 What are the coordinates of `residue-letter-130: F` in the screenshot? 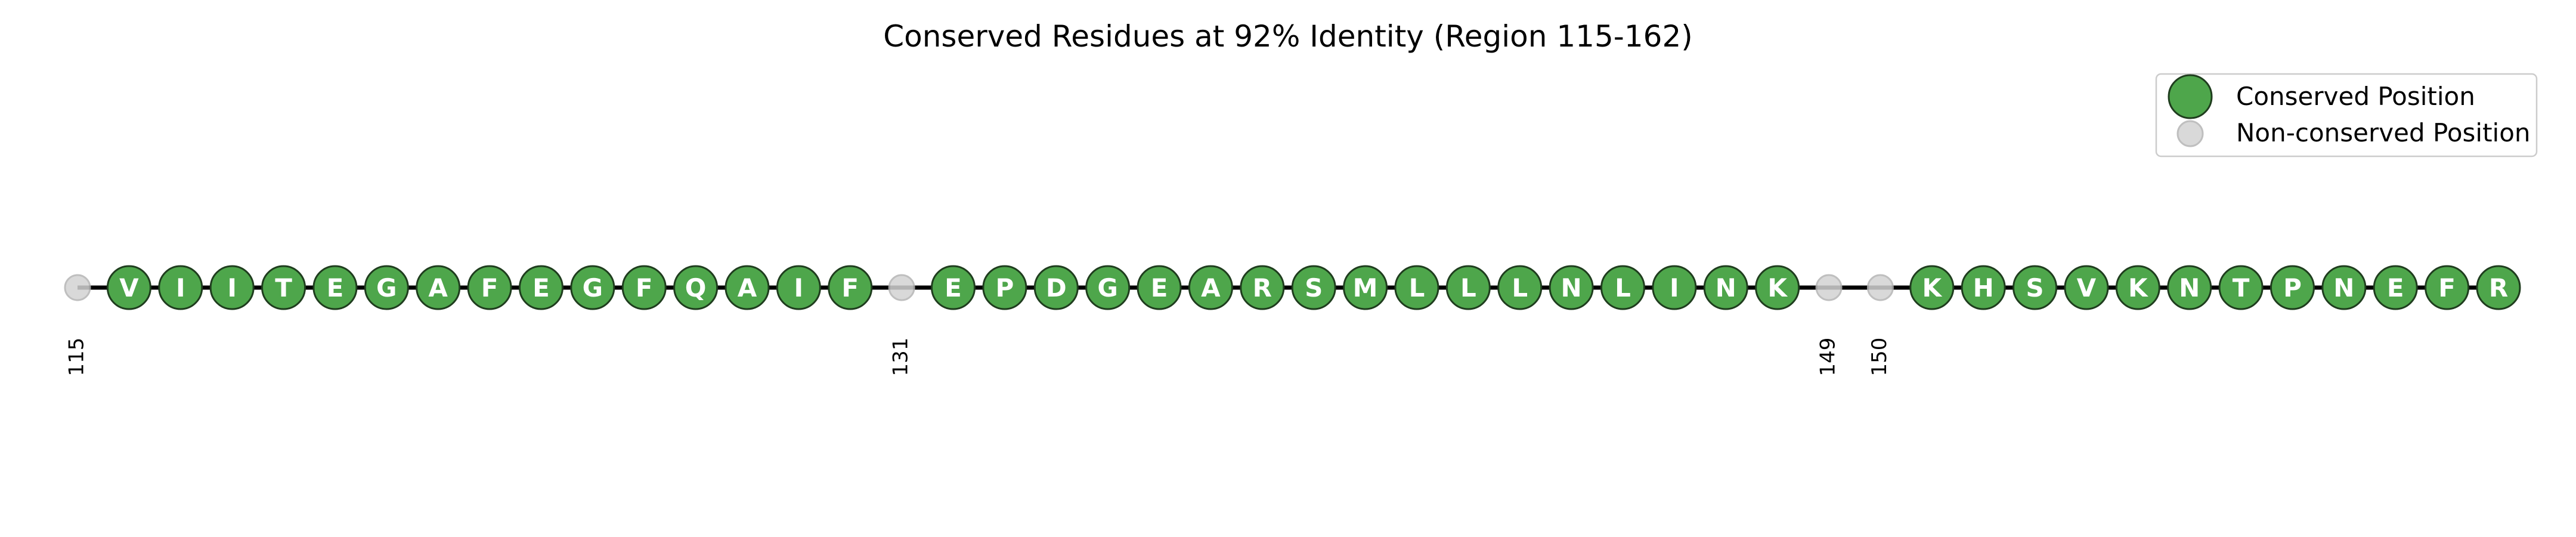 It's located at (850, 288).